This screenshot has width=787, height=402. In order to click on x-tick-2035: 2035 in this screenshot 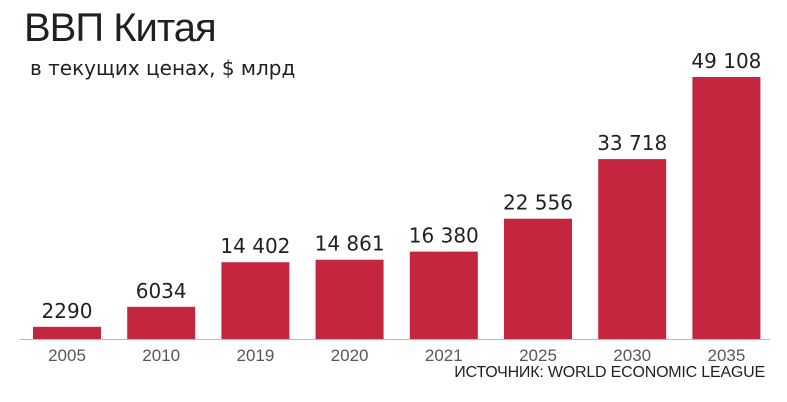, I will do `click(726, 355)`.